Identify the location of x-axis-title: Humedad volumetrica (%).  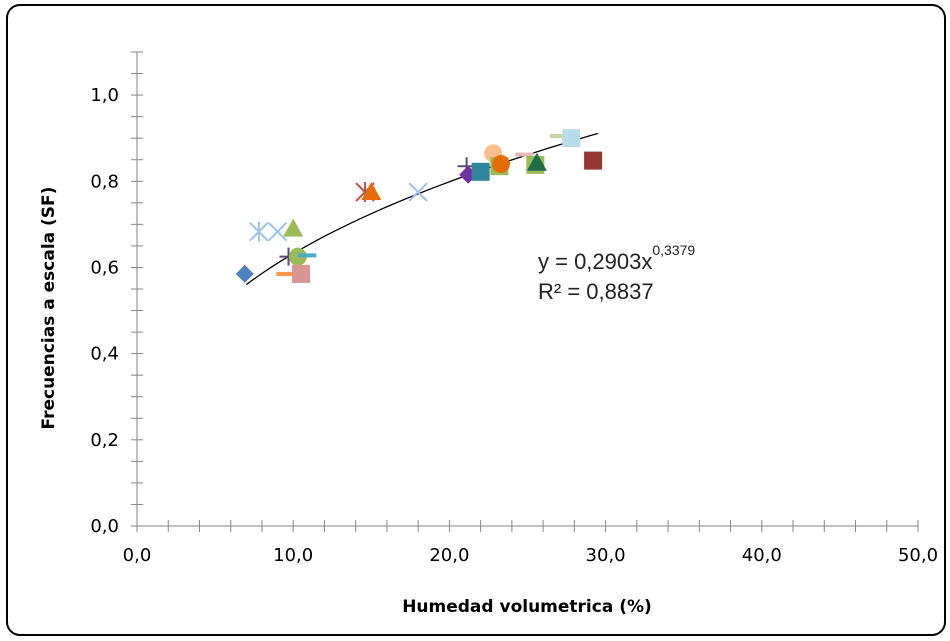
(527, 607).